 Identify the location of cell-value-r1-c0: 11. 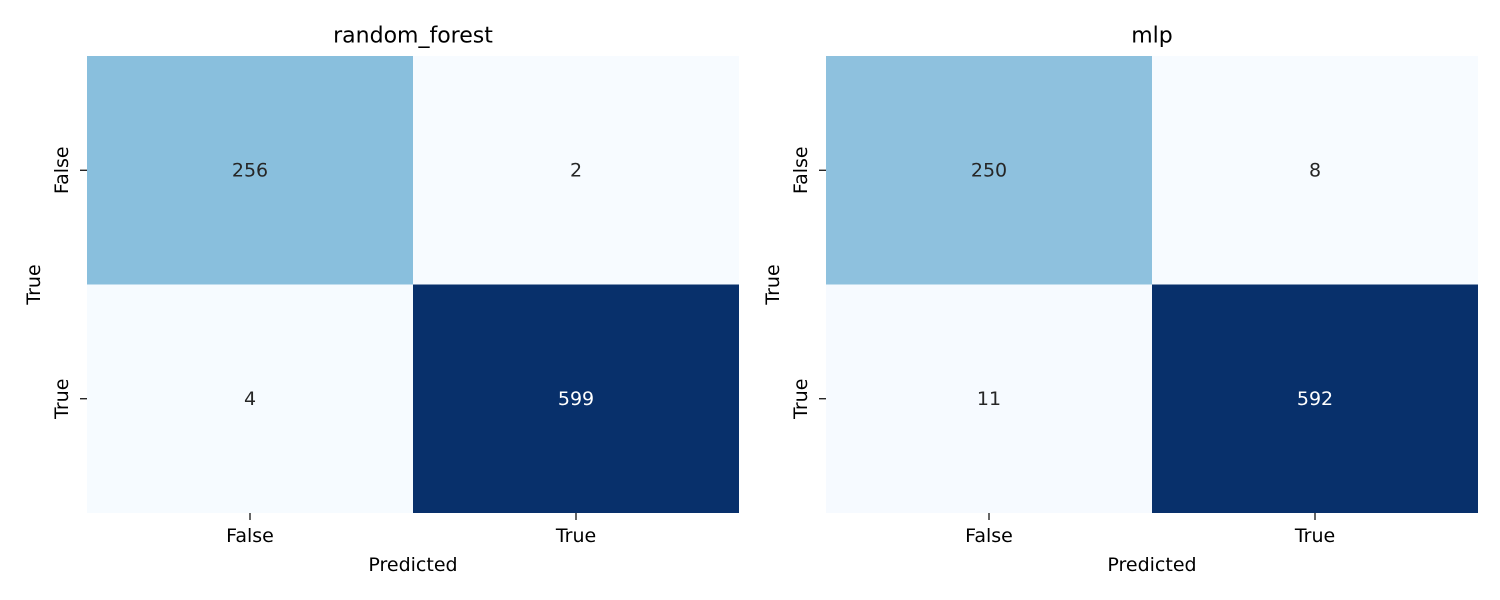
(989, 399).